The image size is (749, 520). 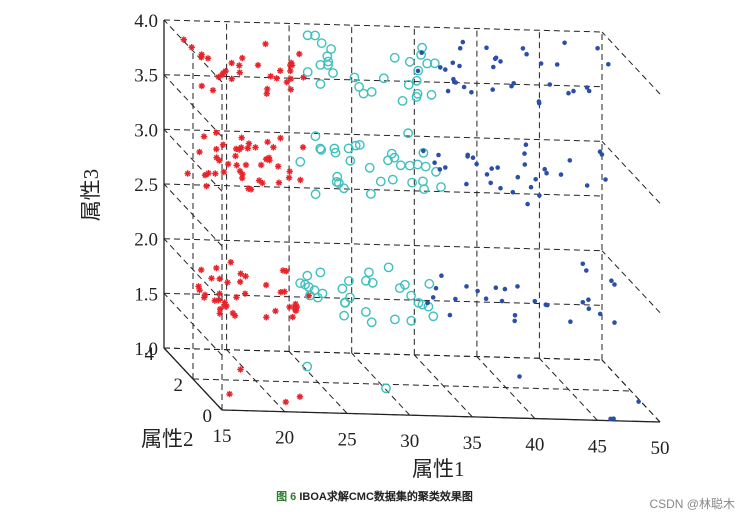 What do you see at coordinates (146, 76) in the screenshot?
I see `z-tick-label: 3.5` at bounding box center [146, 76].